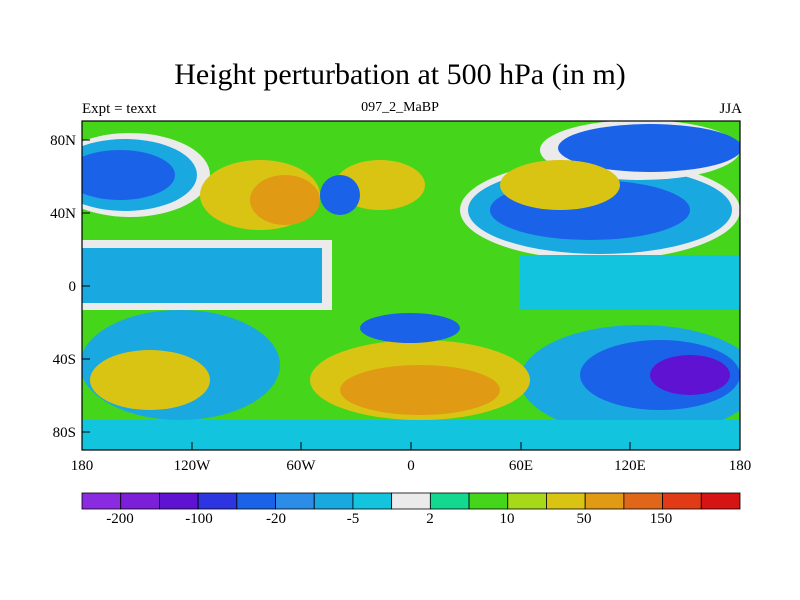  I want to click on y-tick-label: 40N, so click(63, 214).